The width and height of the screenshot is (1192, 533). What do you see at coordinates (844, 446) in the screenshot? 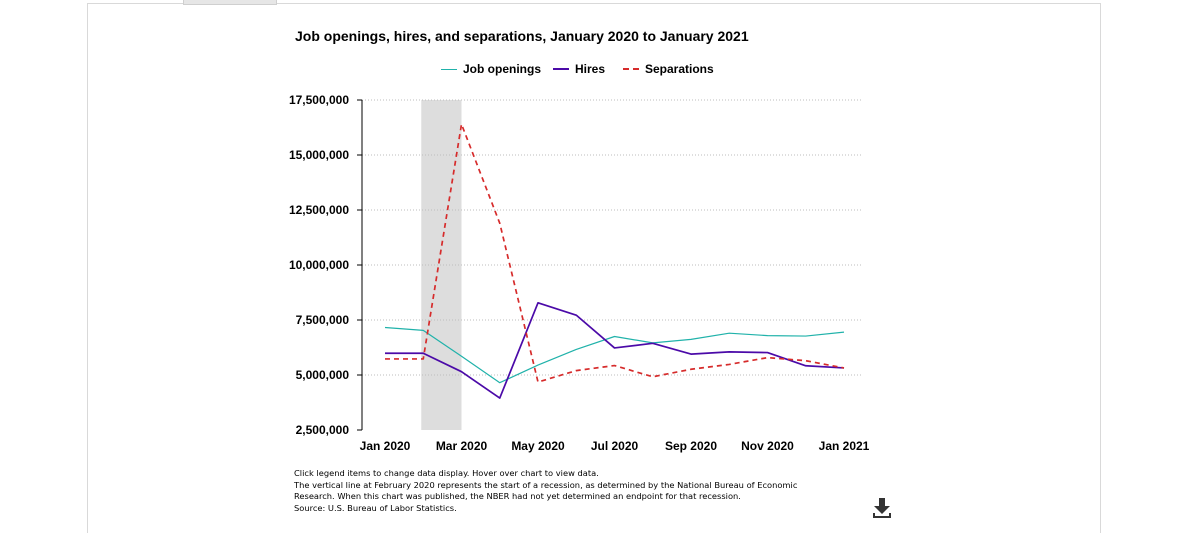
I see `x-tick-label: Jan 2021` at bounding box center [844, 446].